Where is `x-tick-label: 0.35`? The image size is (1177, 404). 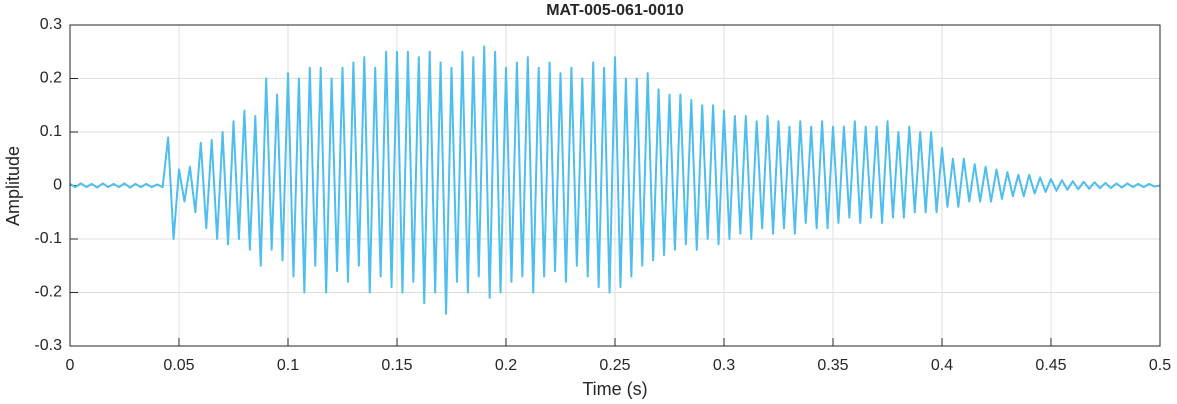 x-tick-label: 0.35 is located at coordinates (832, 365).